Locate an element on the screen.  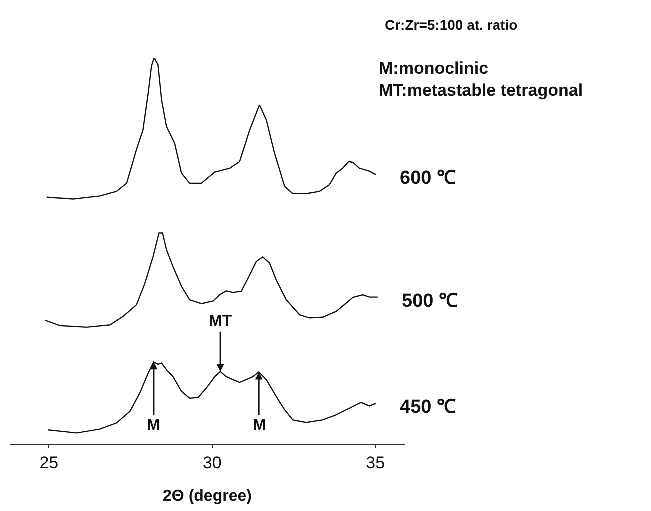
annotation: MT:metastable tetragonal is located at coordinates (481, 90).